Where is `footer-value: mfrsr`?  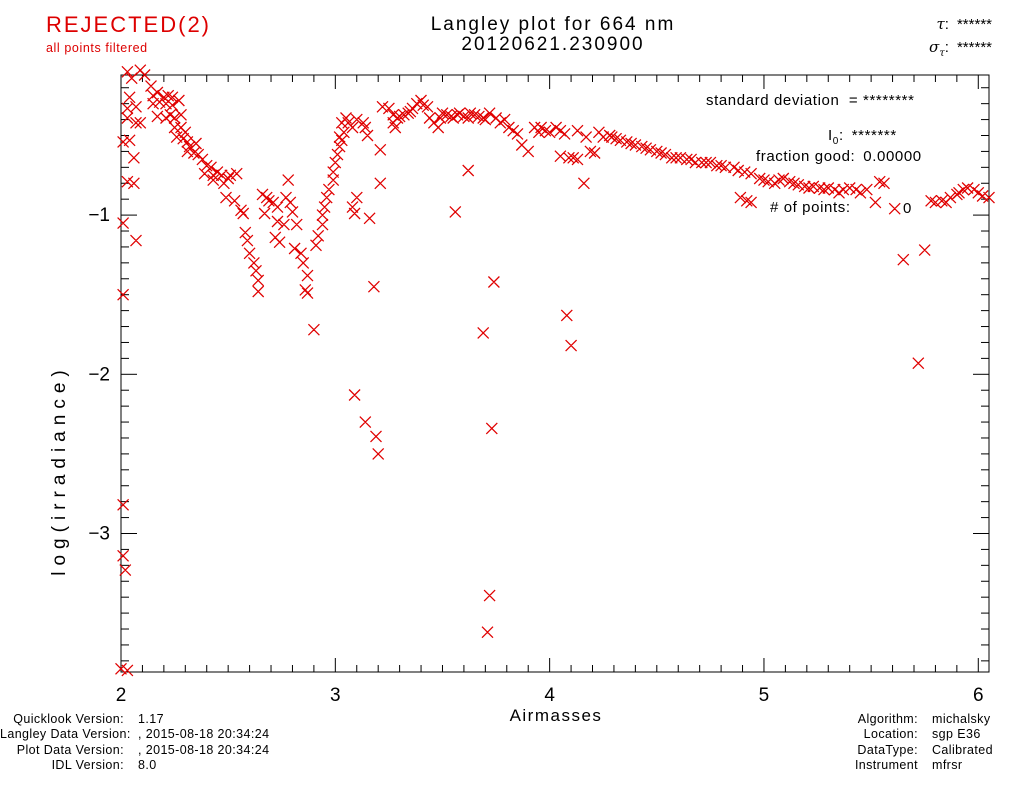 footer-value: mfrsr is located at coordinates (947, 765).